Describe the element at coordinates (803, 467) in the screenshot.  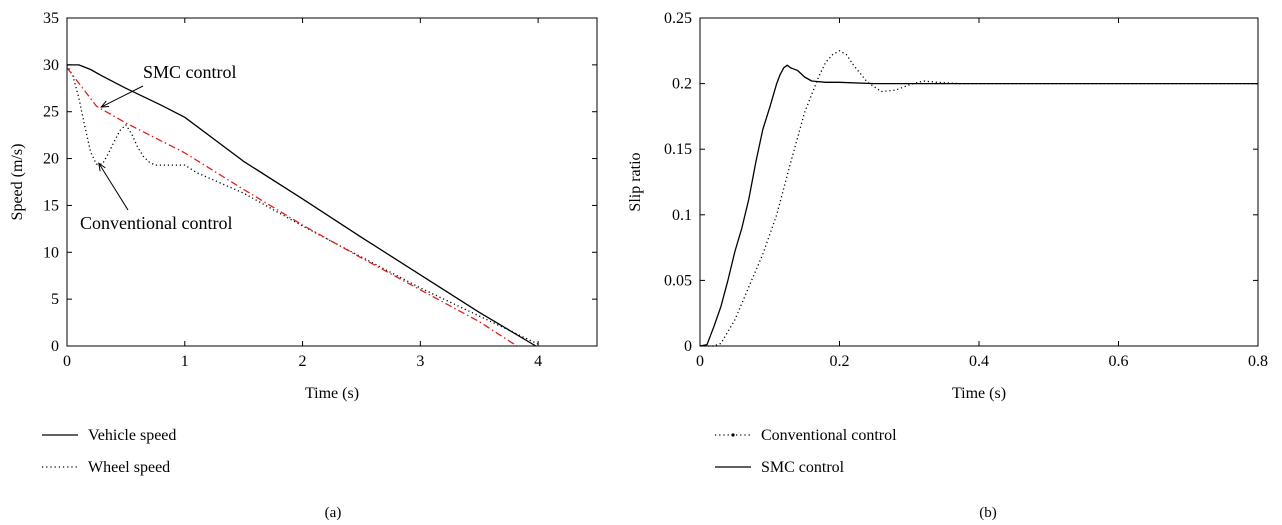
I see `legend-label-smc-control: SMC control` at that location.